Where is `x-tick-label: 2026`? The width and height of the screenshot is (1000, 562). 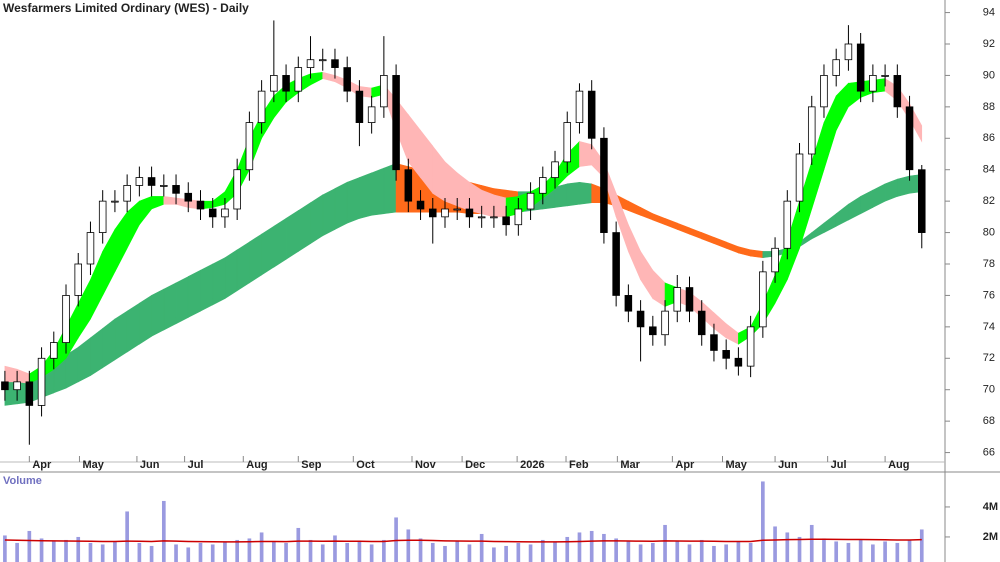 x-tick-label: 2026 is located at coordinates (532, 465).